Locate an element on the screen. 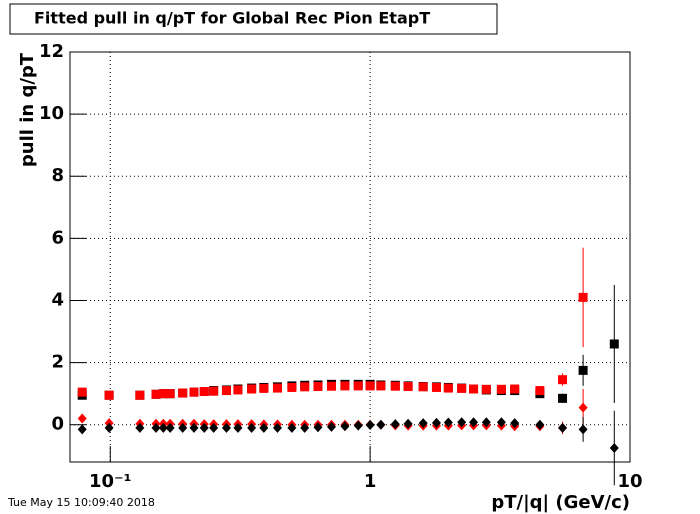 The height and width of the screenshot is (514, 700). y-axis-label: pull in q/pT is located at coordinates (27, 109).